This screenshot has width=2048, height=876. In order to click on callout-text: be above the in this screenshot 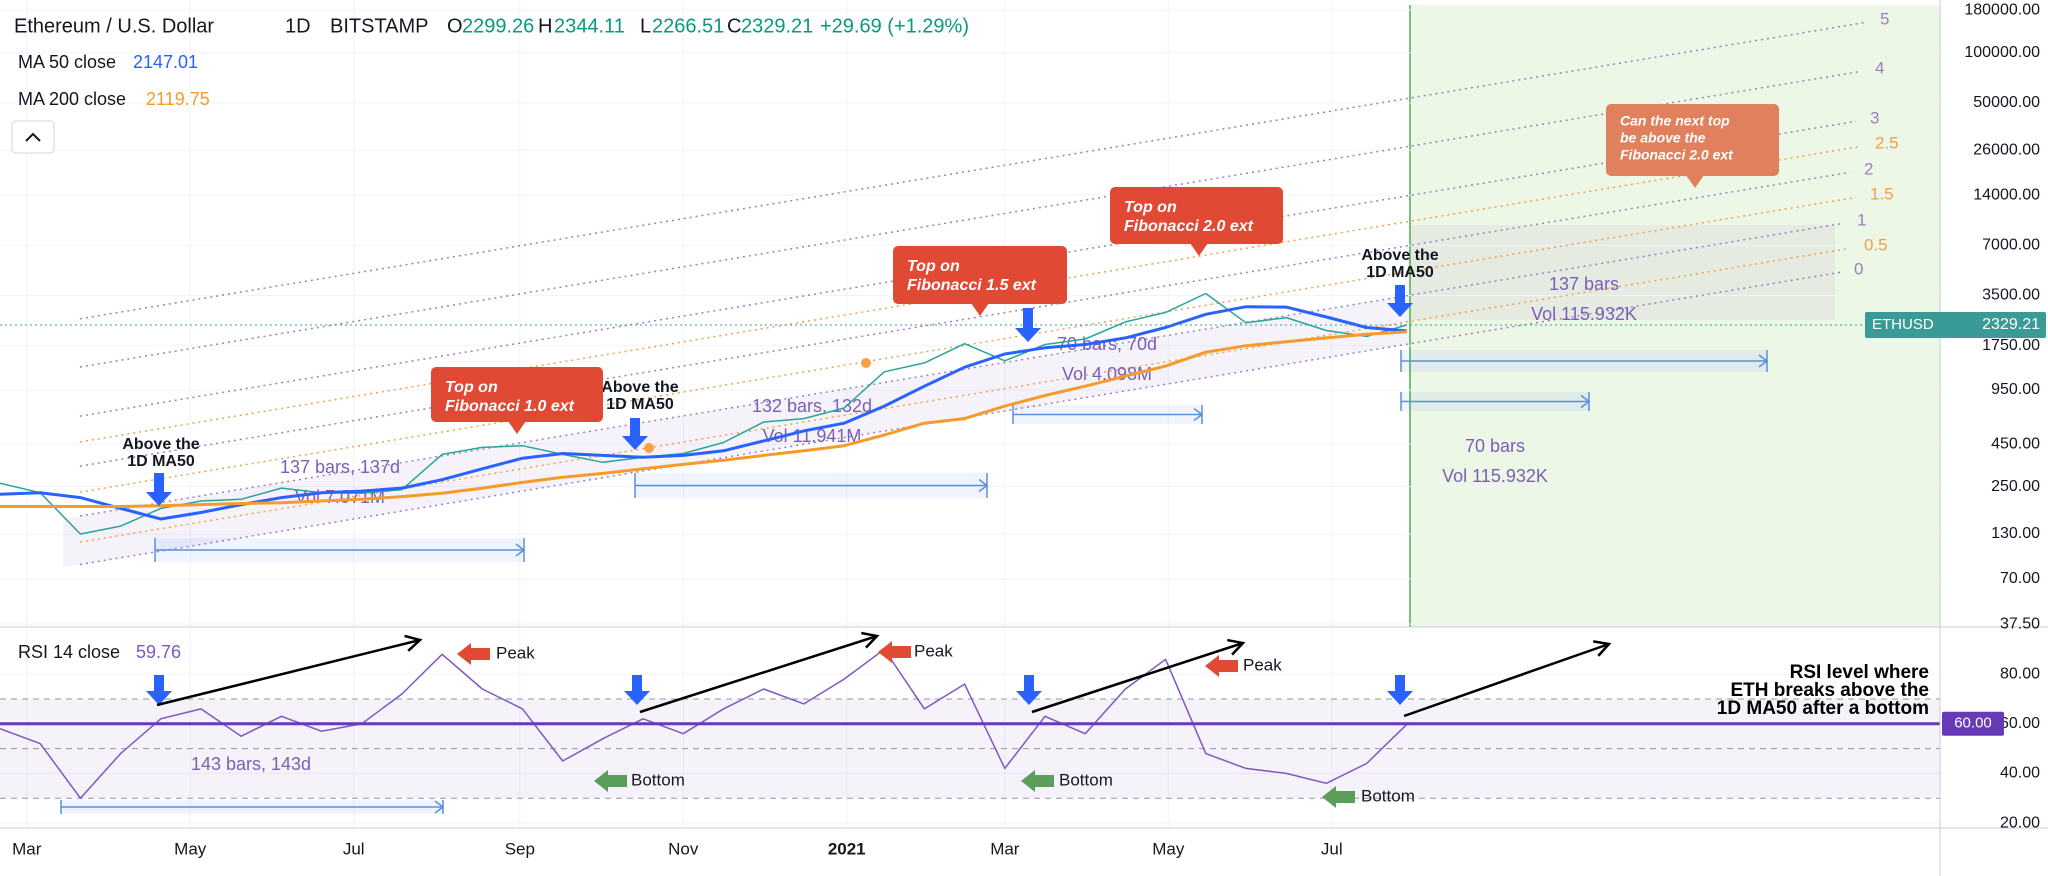, I will do `click(1663, 138)`.